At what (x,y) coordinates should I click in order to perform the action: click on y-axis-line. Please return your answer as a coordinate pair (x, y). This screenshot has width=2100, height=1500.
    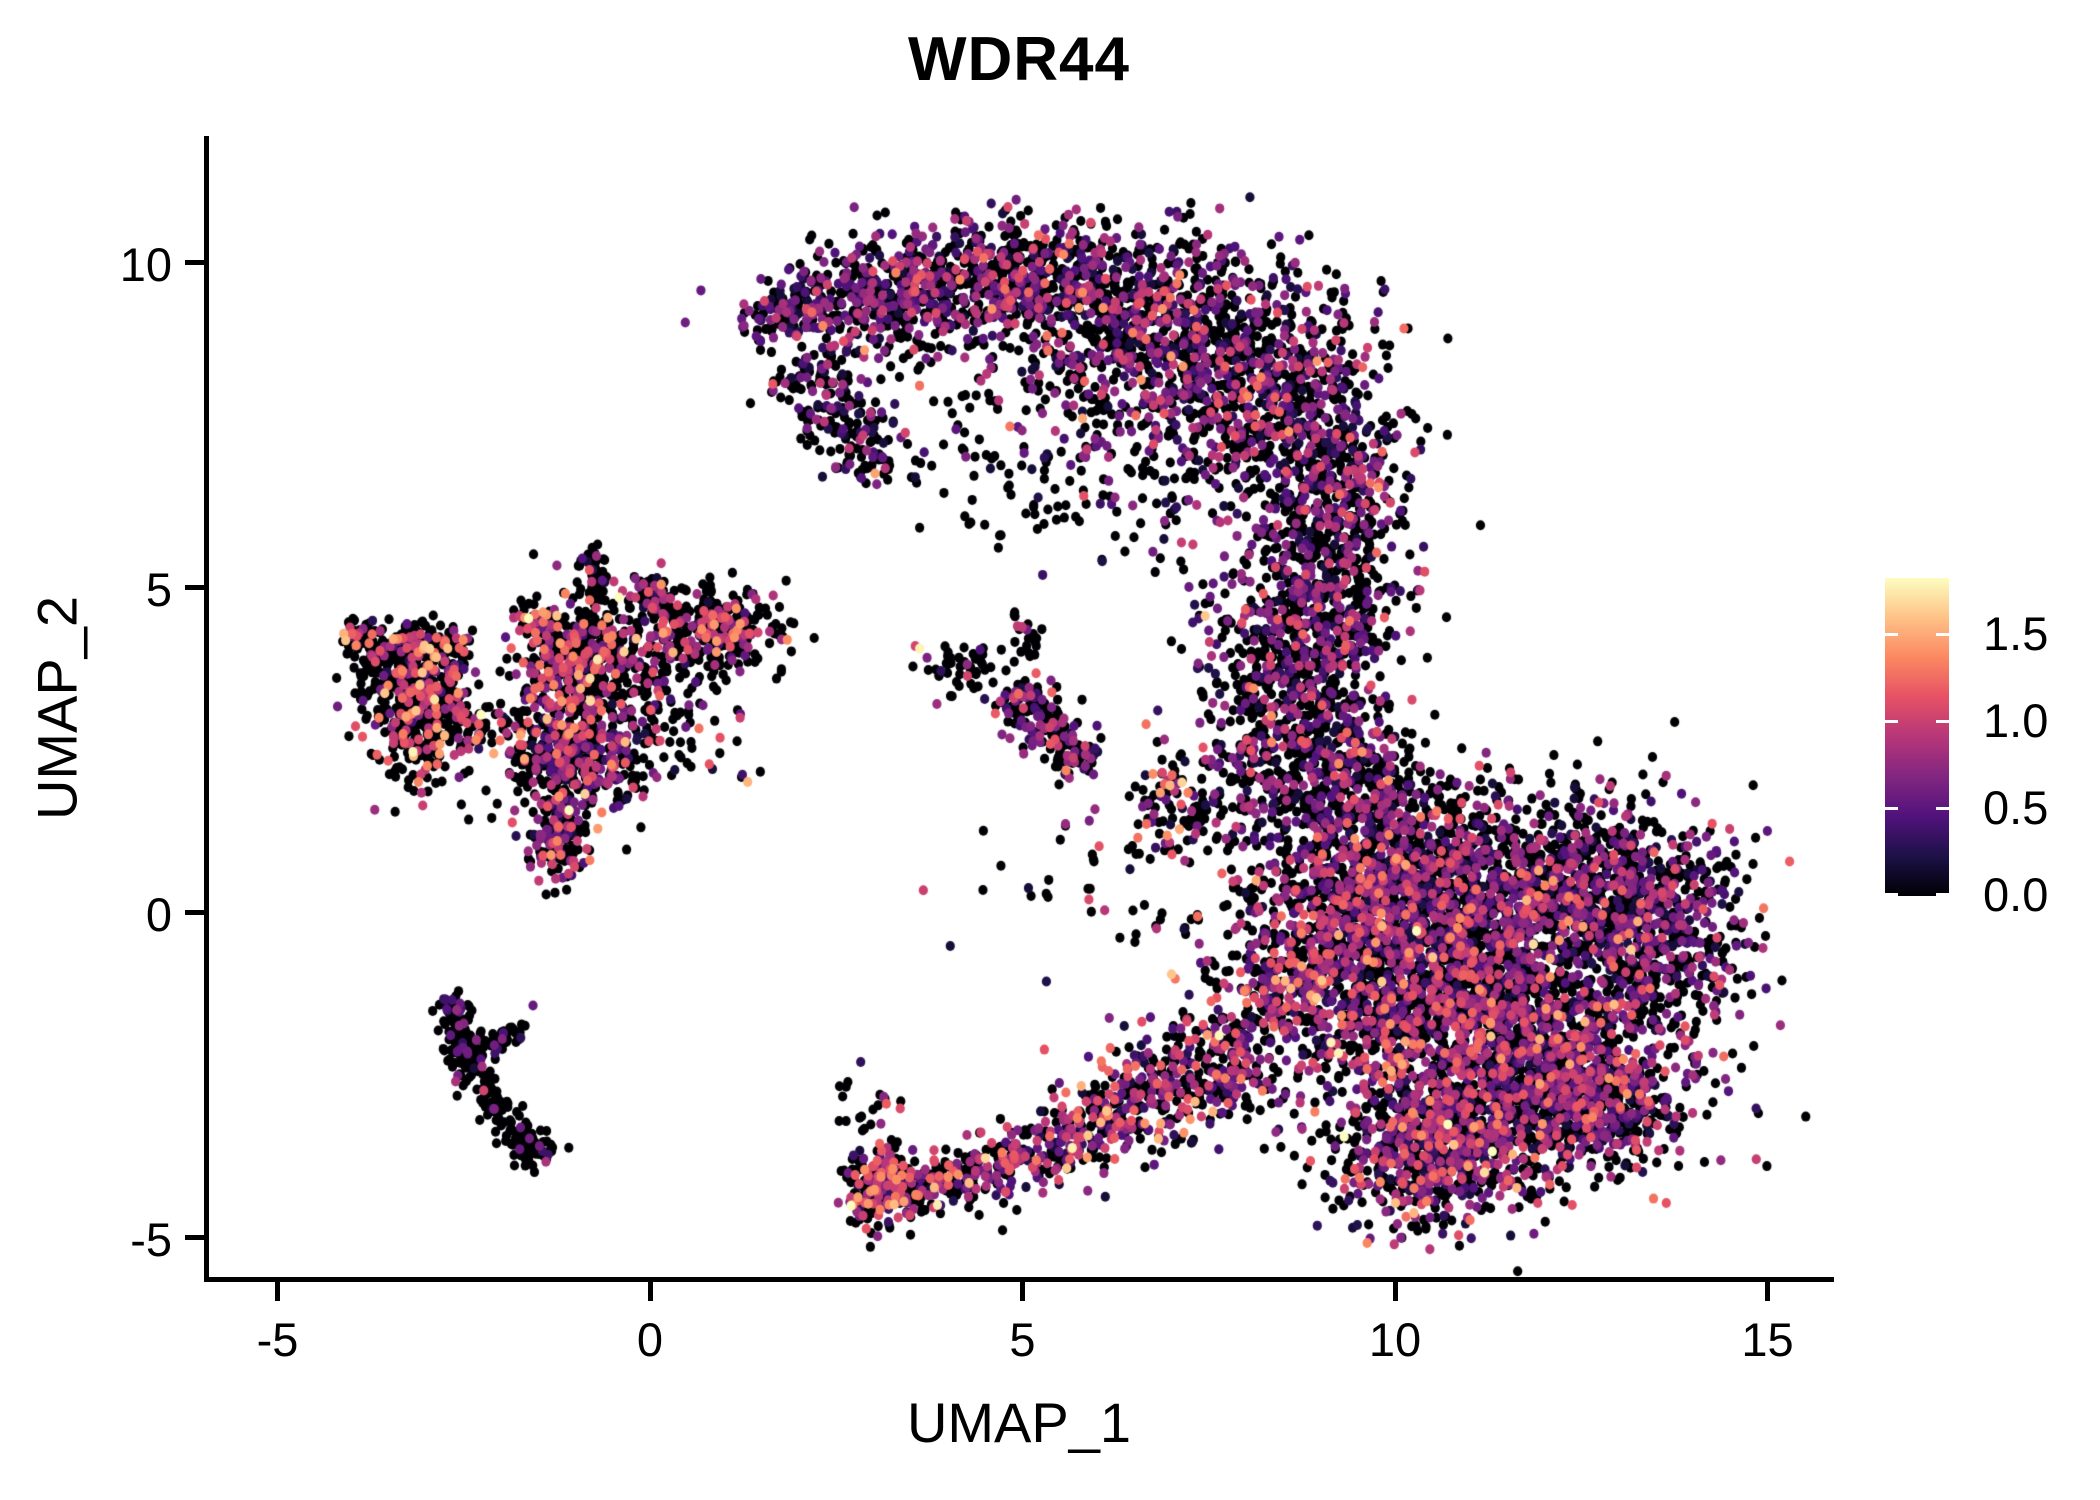
    Looking at the image, I should click on (206, 709).